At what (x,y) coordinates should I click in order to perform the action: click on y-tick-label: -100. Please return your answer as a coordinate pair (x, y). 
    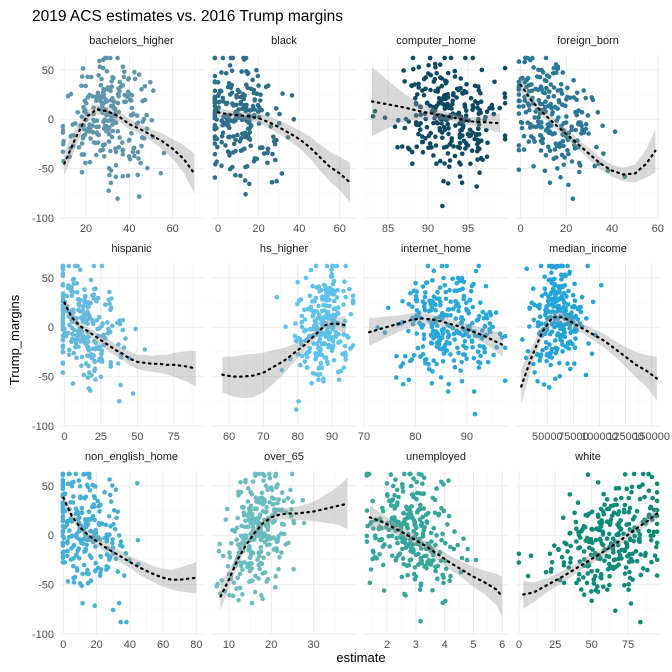
    Looking at the image, I should click on (43, 219).